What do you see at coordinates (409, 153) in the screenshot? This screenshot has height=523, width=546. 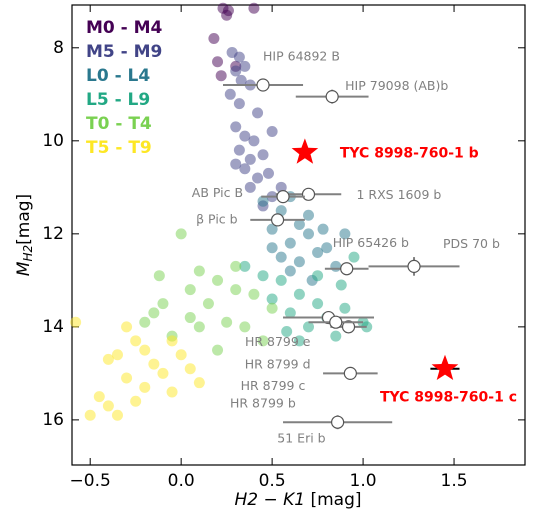 I see `target-label: TYC 8998-760-1 b` at bounding box center [409, 153].